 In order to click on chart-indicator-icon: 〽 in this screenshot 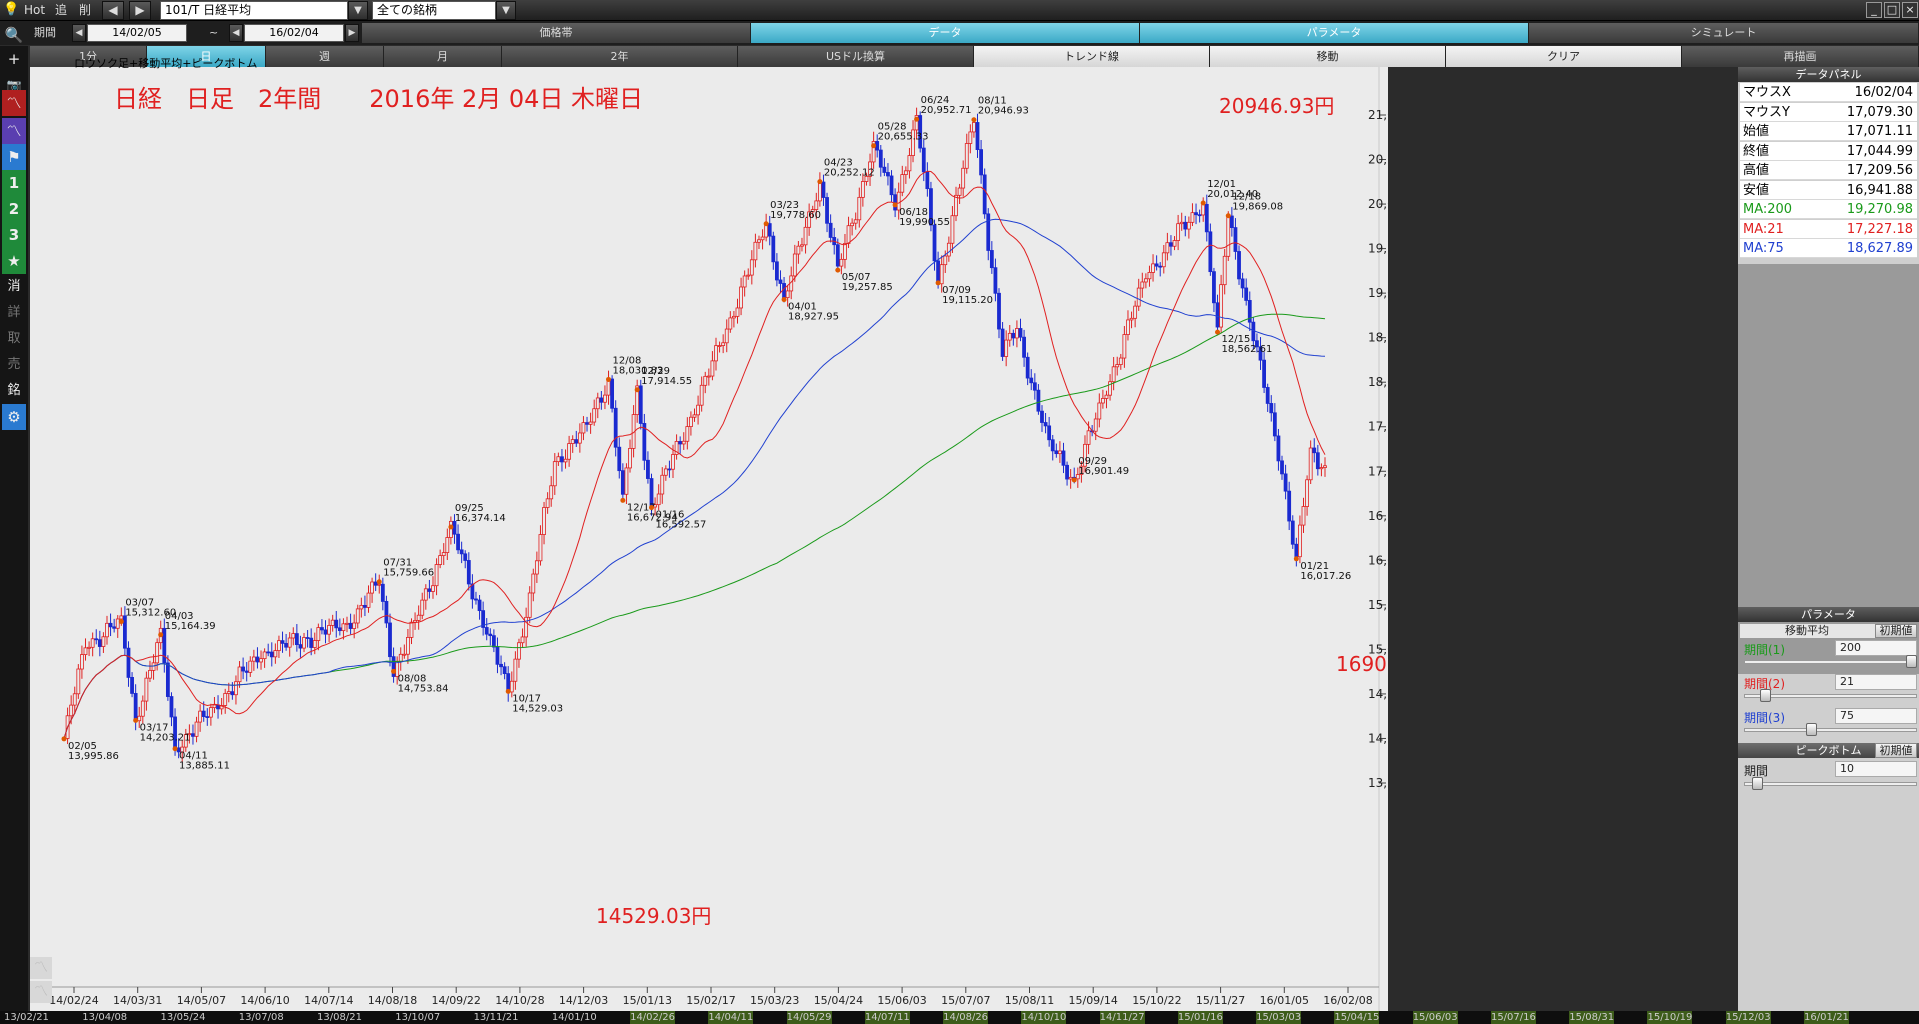, I will do `click(14, 131)`.